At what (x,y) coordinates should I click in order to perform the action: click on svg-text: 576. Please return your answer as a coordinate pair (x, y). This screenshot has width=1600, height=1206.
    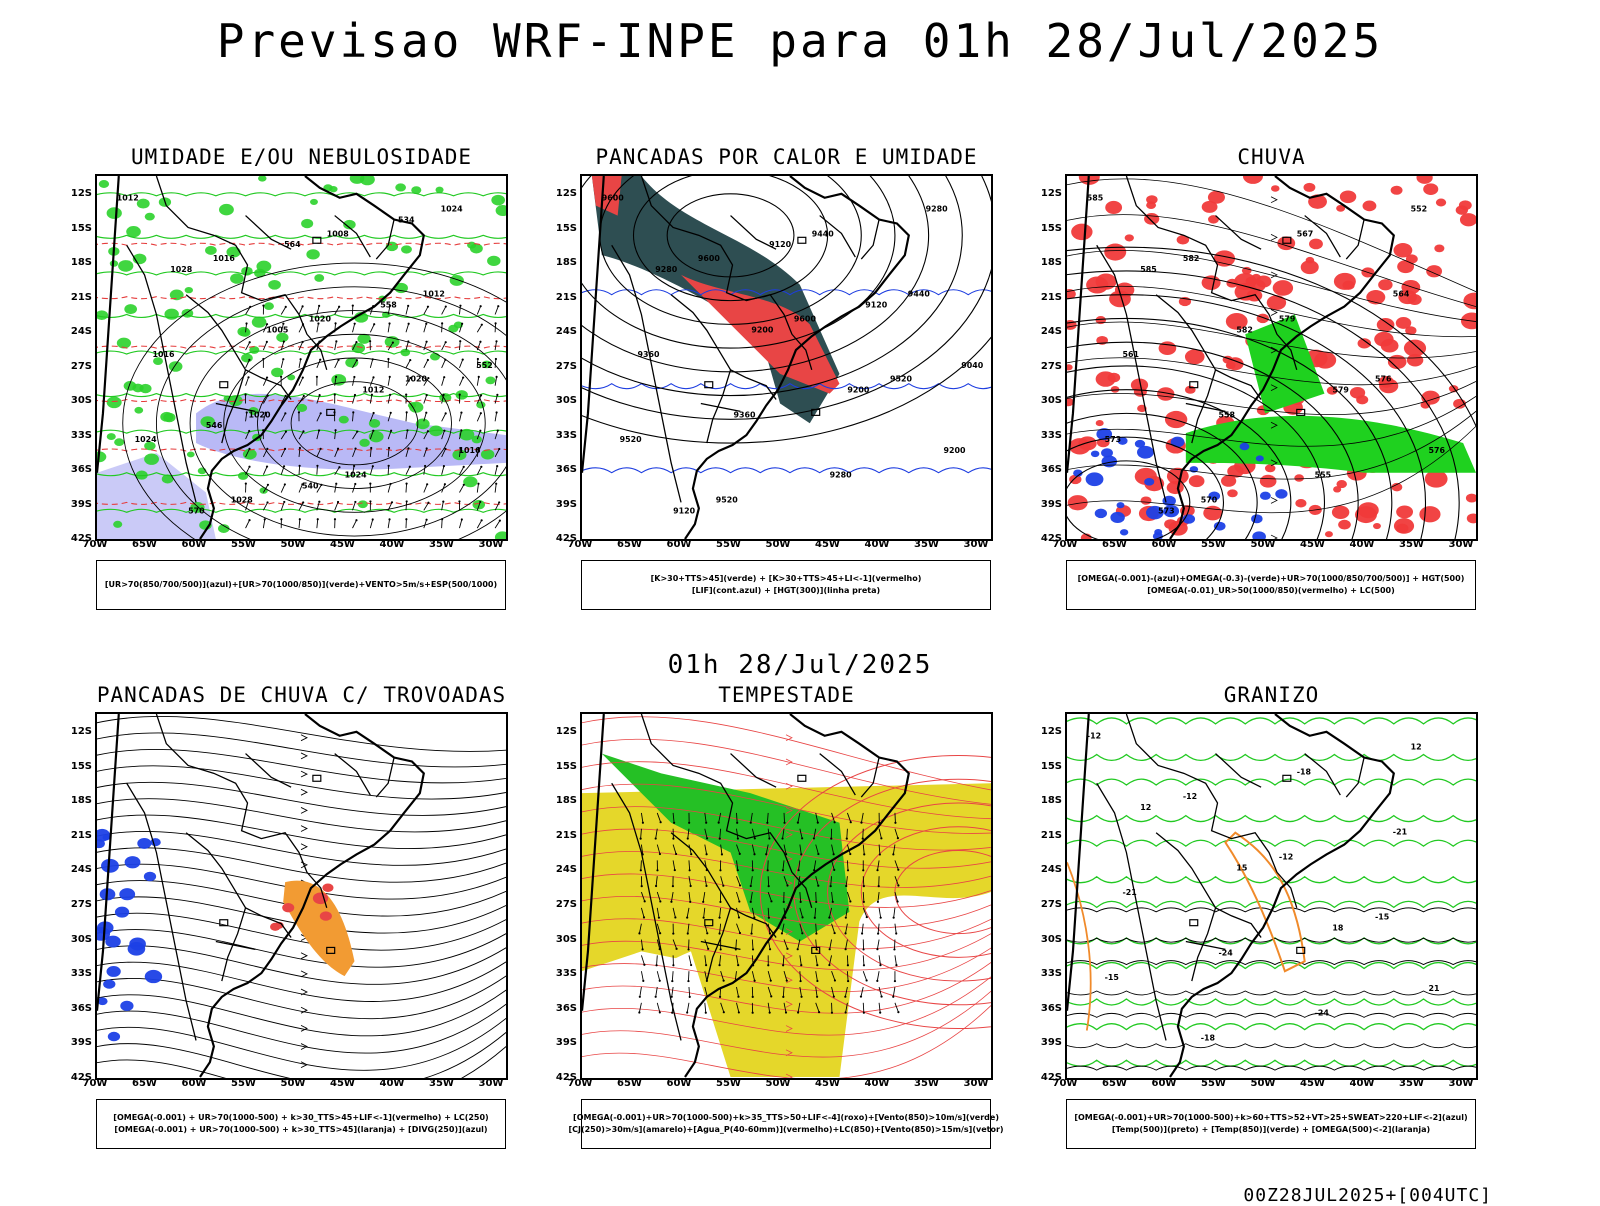
    Looking at the image, I should click on (1436, 450).